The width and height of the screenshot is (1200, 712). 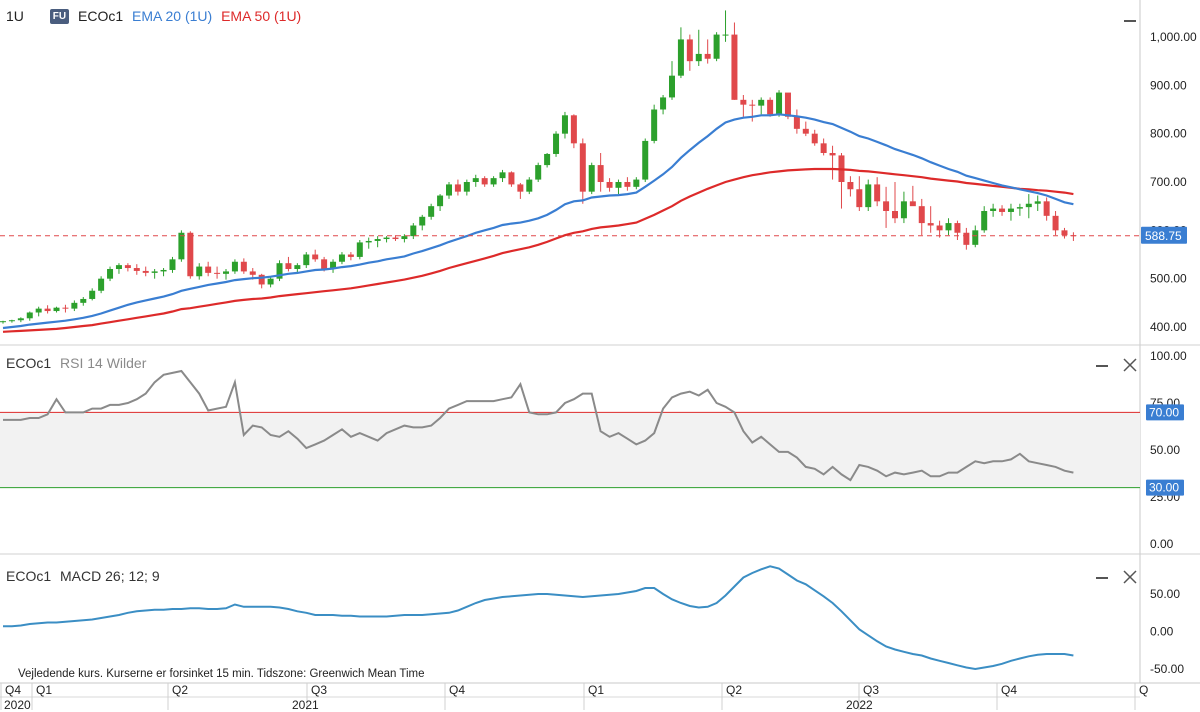 What do you see at coordinates (101, 16) in the screenshot?
I see `symbol-label: ECOc1` at bounding box center [101, 16].